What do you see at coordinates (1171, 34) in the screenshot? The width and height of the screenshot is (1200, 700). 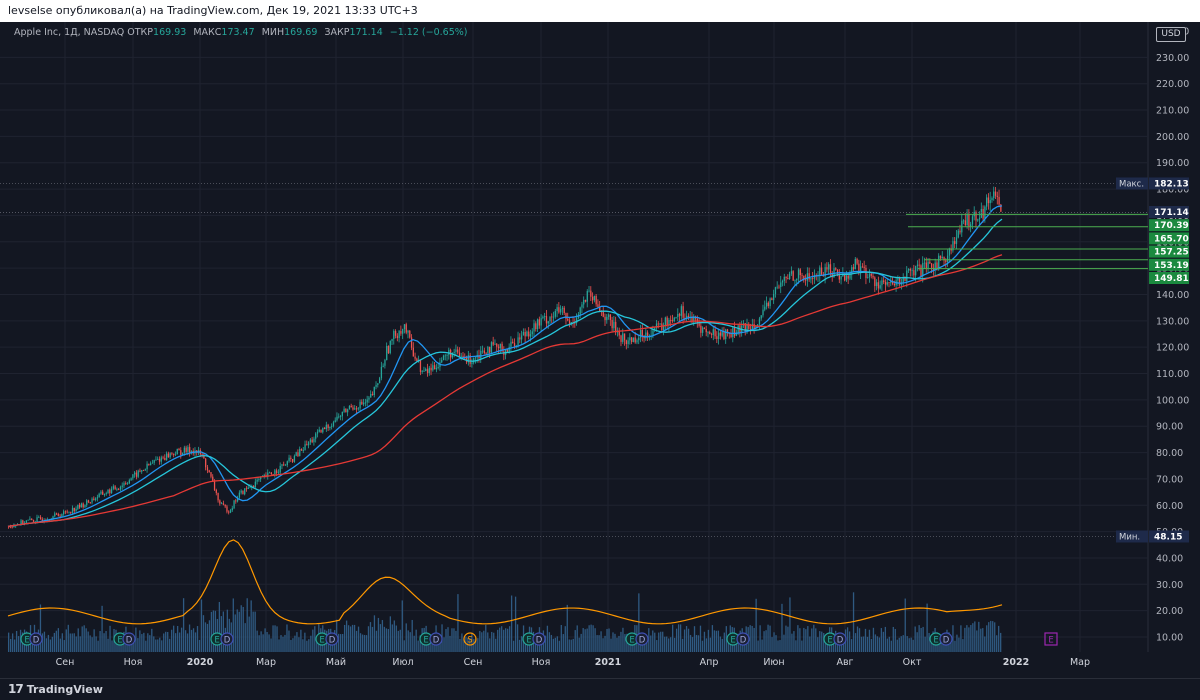 I see `currency-button: USD` at bounding box center [1171, 34].